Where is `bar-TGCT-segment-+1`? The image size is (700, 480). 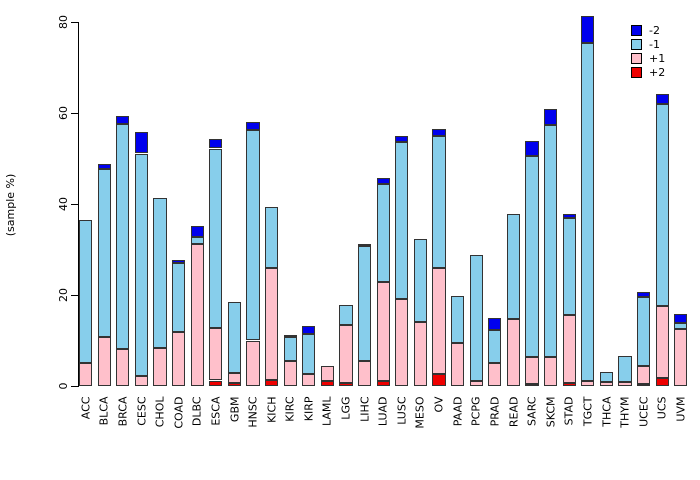
bar-TGCT-segment-+1 is located at coordinates (588, 383).